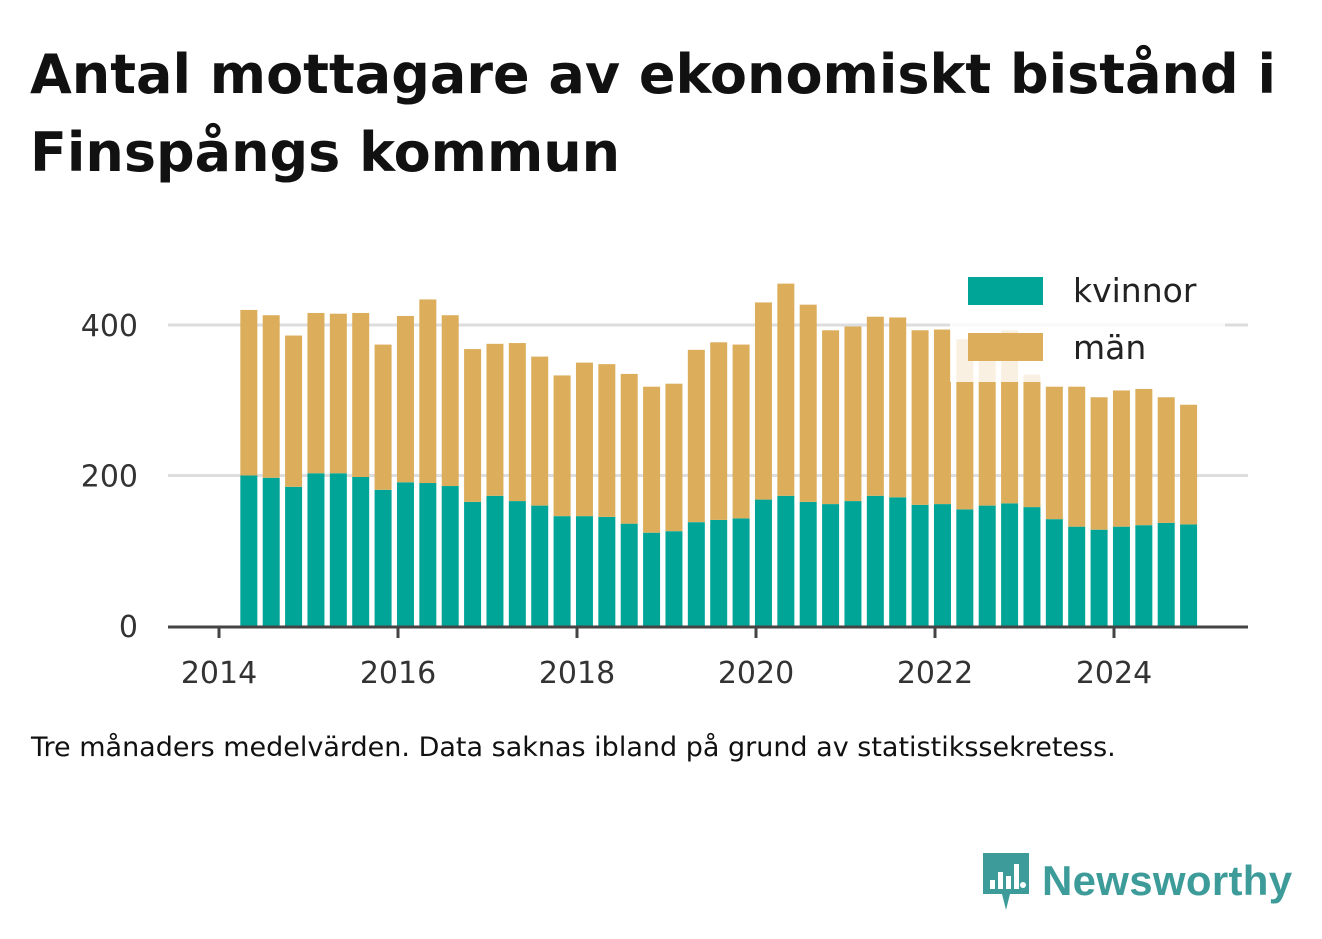 The image size is (1322, 939). I want to click on legend-label-kvinnor: kvinnor, so click(1135, 290).